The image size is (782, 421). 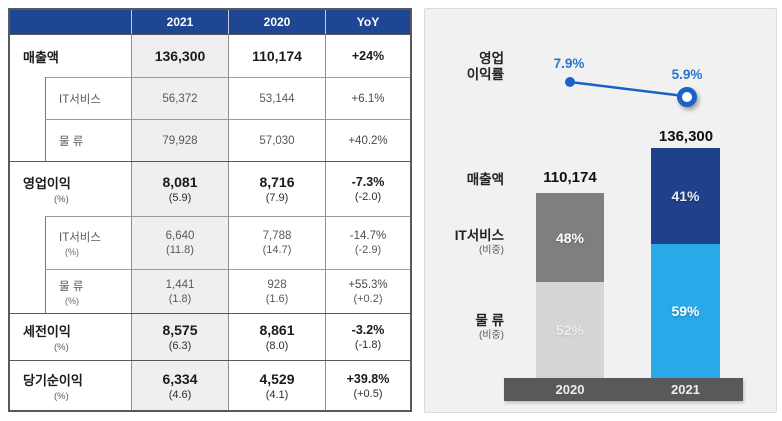 I want to click on revenue-label: 매출액, so click(x=485, y=179).